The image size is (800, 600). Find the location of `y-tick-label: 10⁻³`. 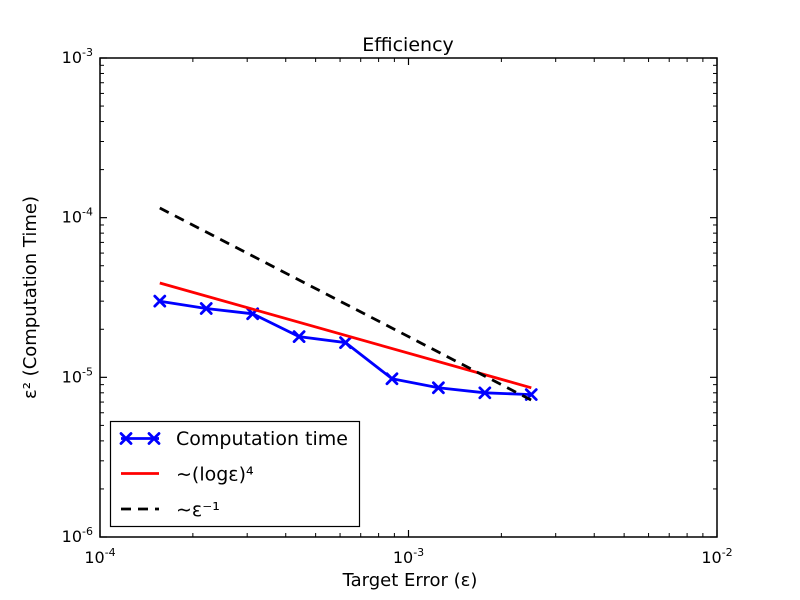

y-tick-label: 10⁻³ is located at coordinates (77, 56).